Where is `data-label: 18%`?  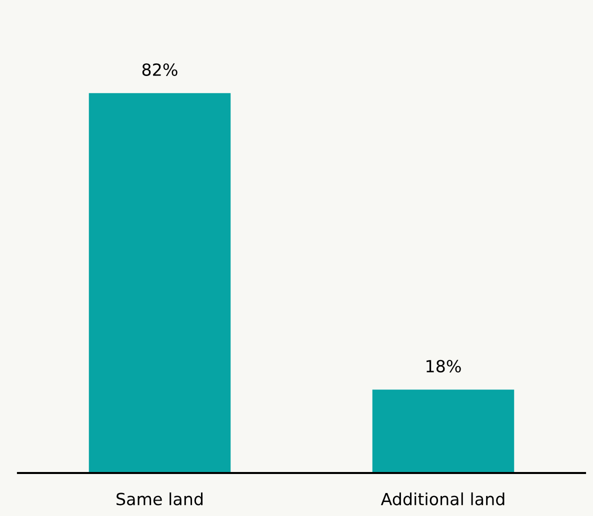 data-label: 18% is located at coordinates (443, 366).